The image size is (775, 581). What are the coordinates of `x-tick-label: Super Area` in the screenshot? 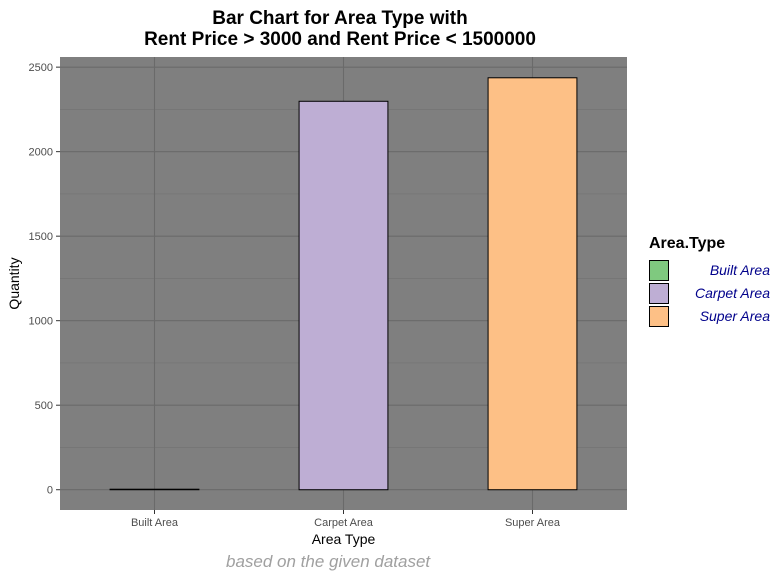 It's located at (533, 523).